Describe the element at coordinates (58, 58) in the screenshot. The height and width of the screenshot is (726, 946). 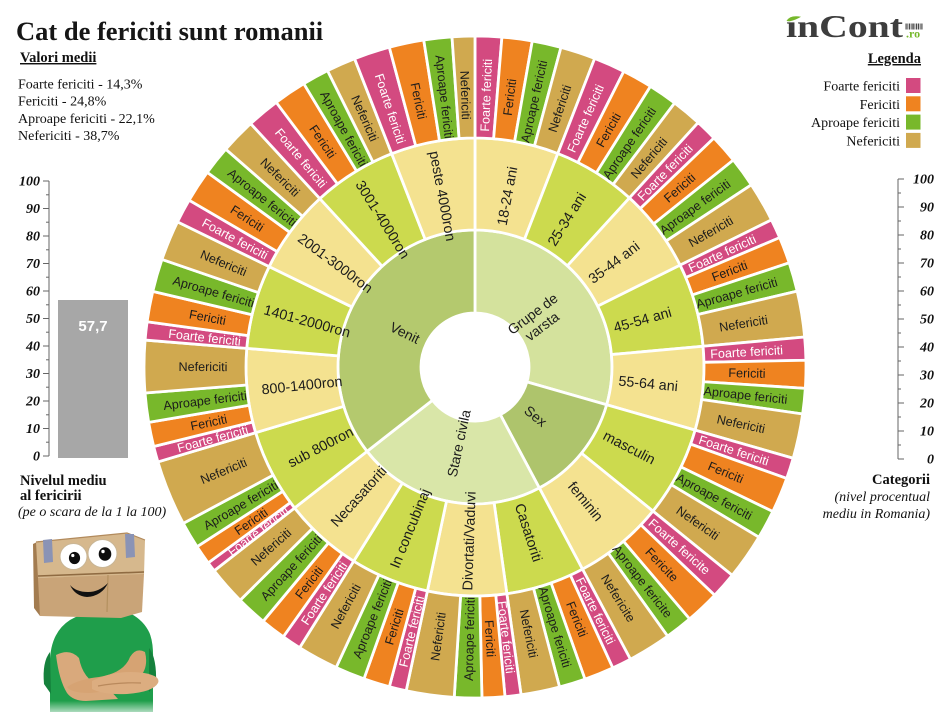
I see `svg-text: Valori medii` at that location.